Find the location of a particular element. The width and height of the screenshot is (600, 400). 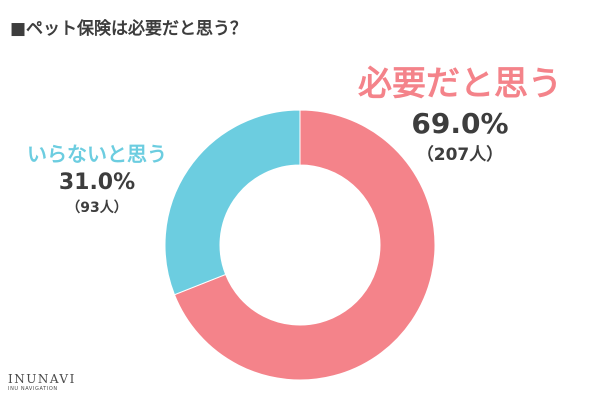

logo-wordmark: INUNAVI is located at coordinates (42, 379).